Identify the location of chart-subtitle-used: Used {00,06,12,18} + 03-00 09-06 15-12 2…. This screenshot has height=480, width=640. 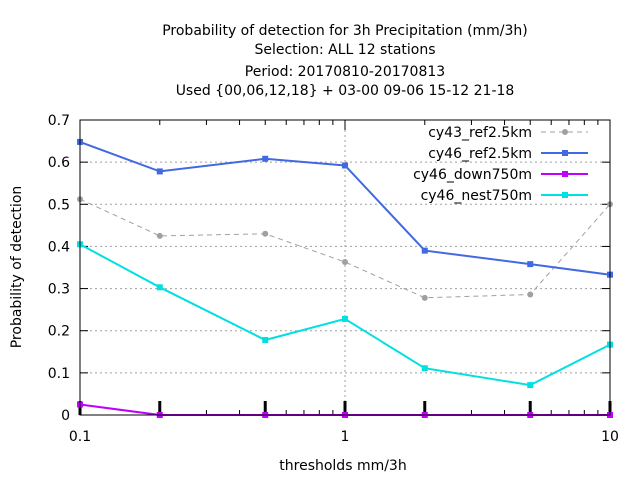
(345, 91).